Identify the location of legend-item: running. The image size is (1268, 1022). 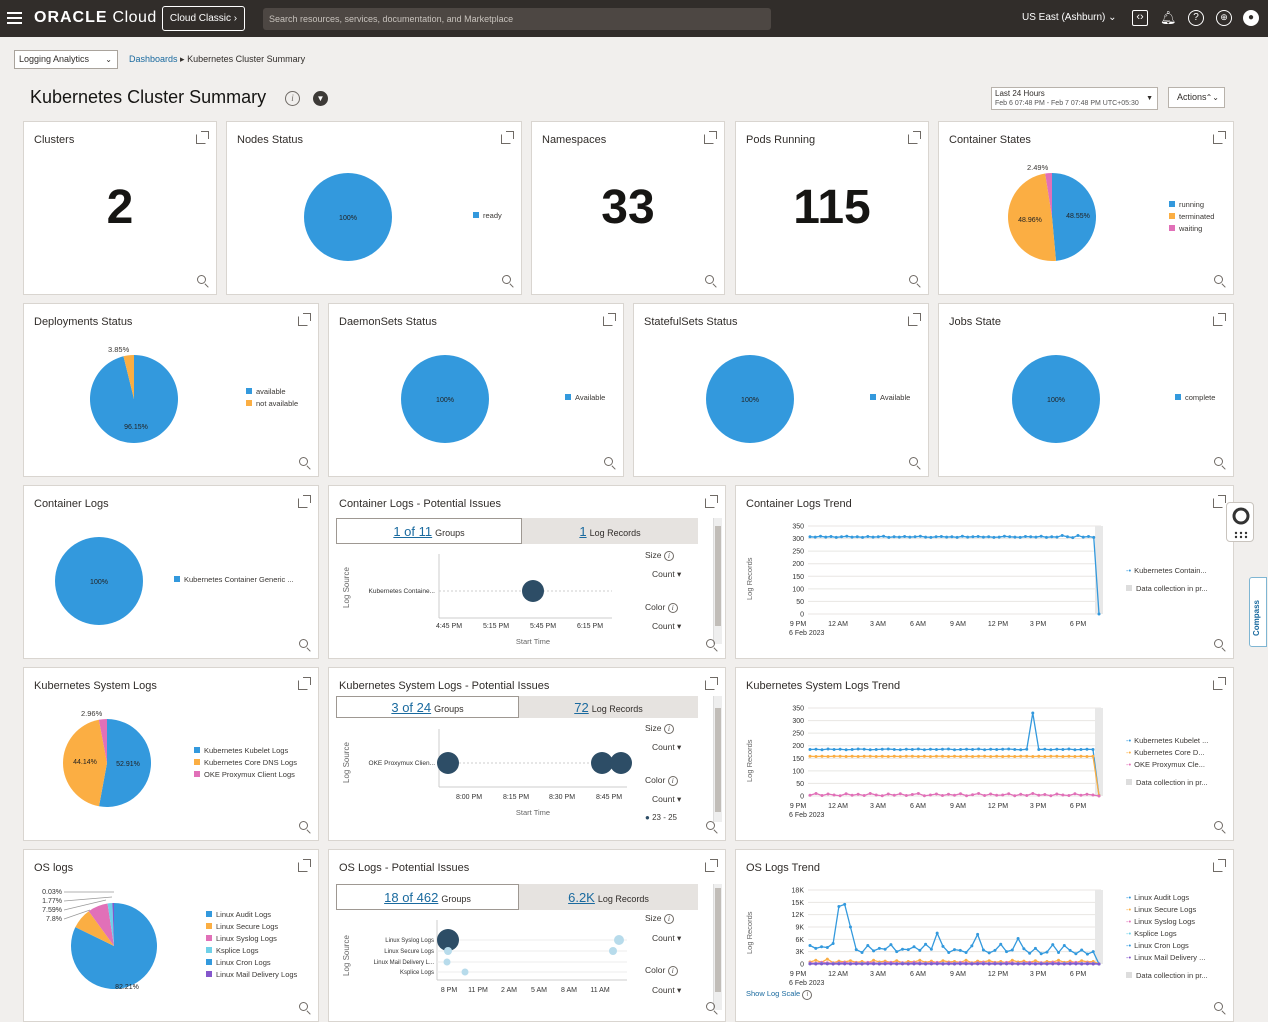
(1191, 205).